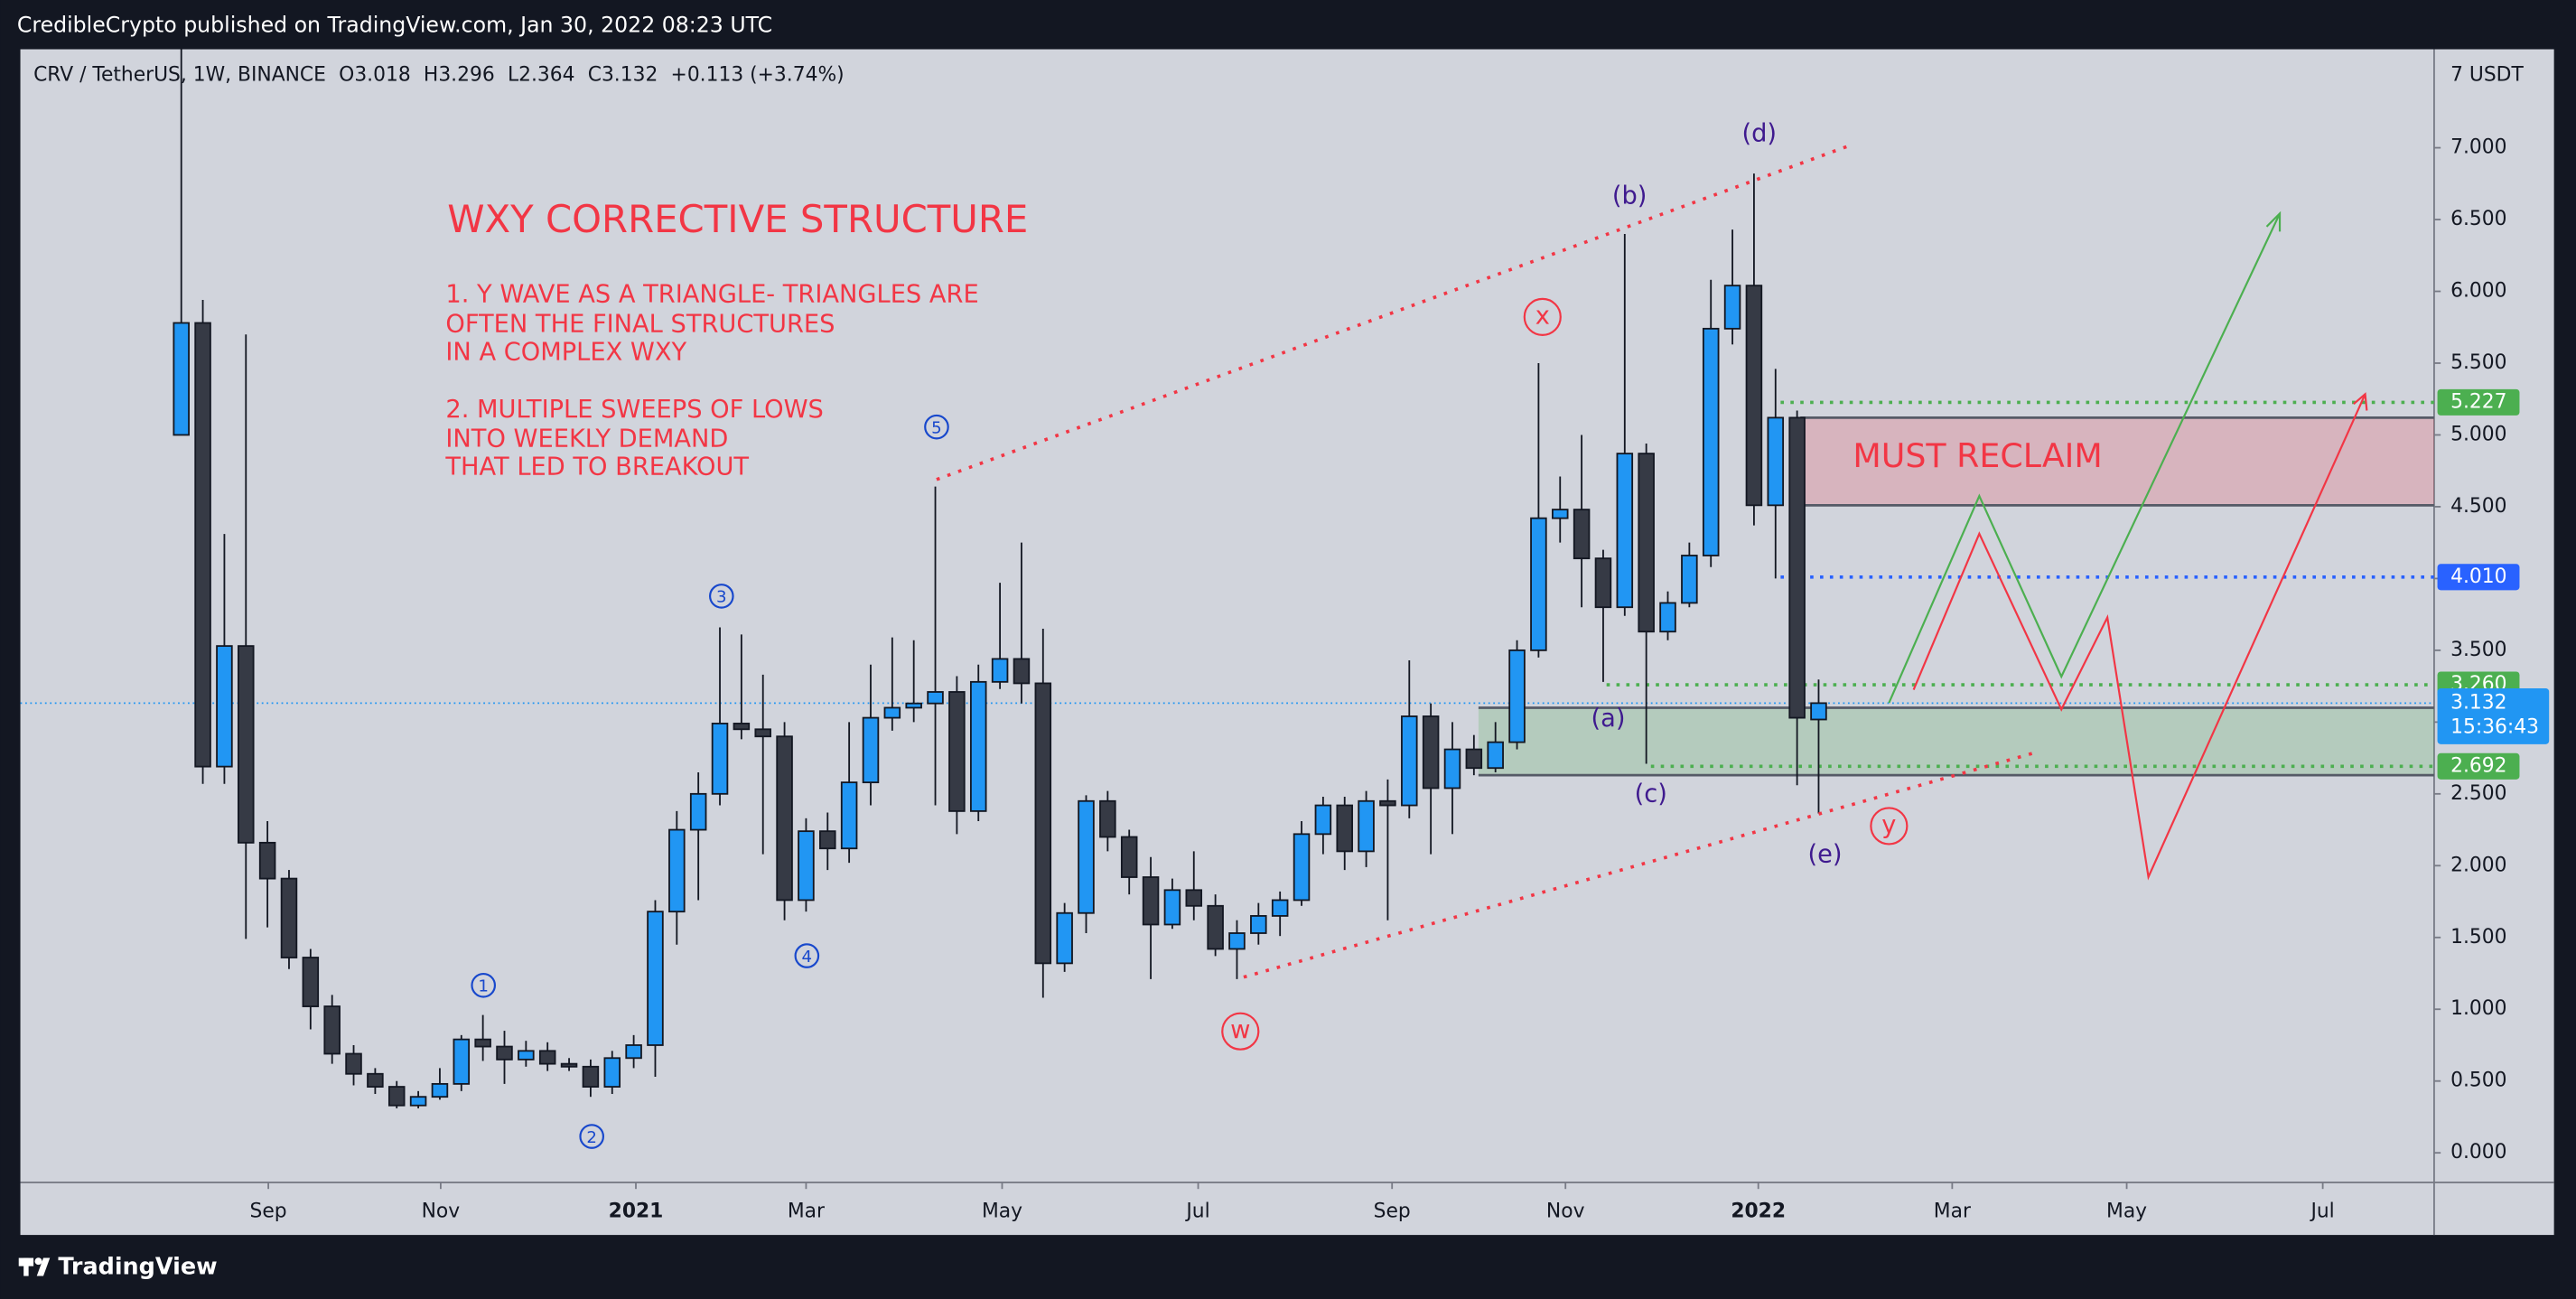 The height and width of the screenshot is (1299, 2576). What do you see at coordinates (565, 352) in the screenshot?
I see `annotation-note: IN A COMPLEX WXY` at bounding box center [565, 352].